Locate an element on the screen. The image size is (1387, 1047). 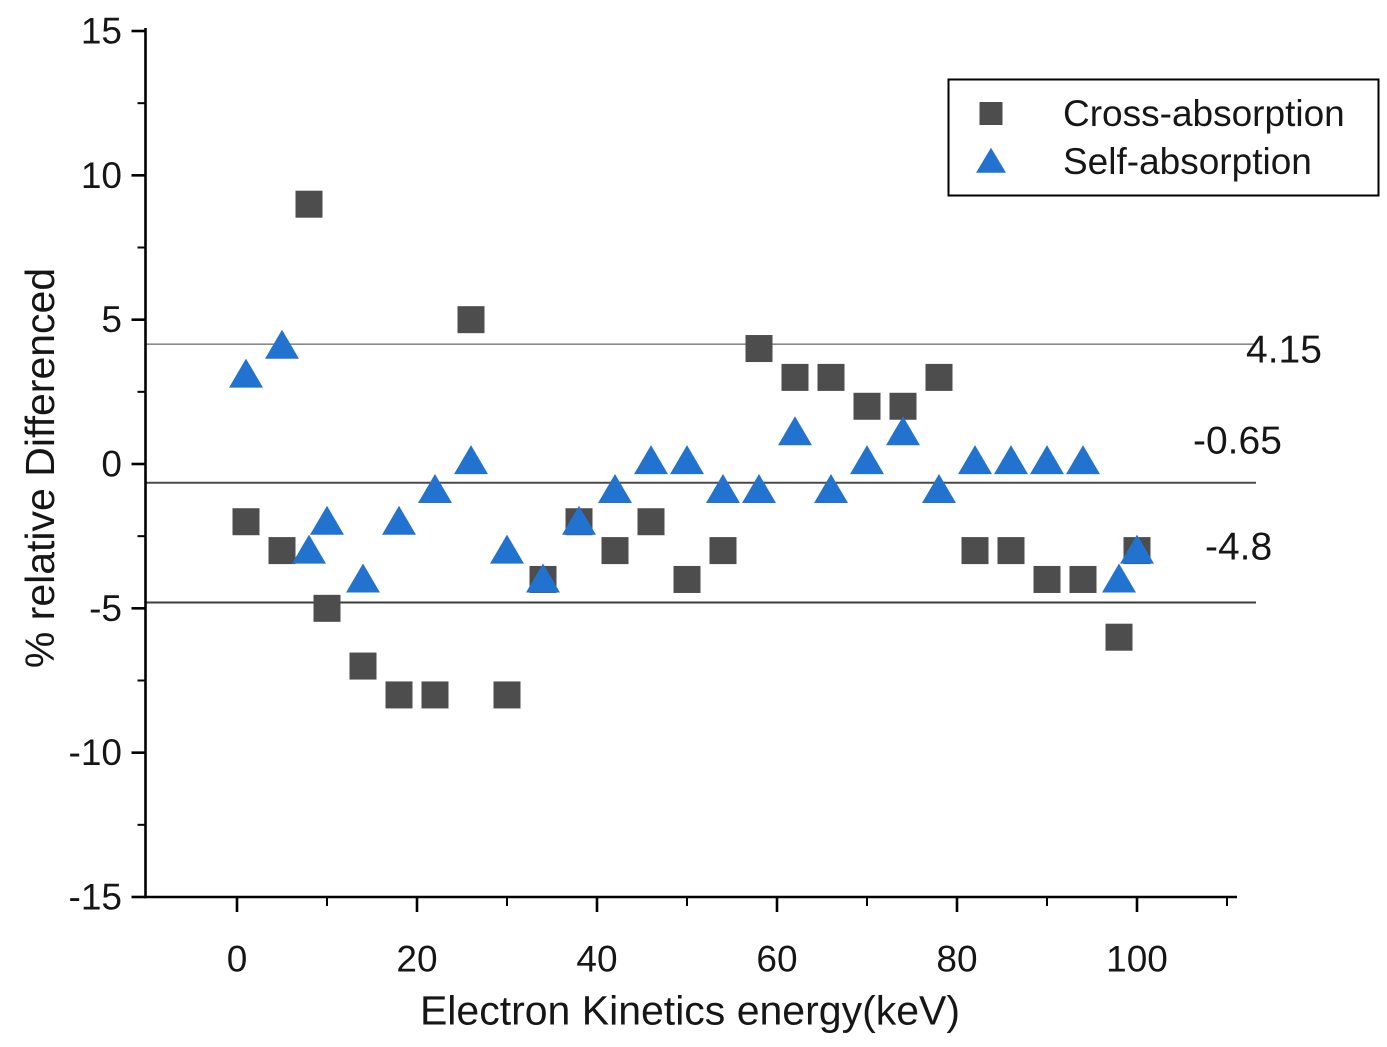
x-tick-label: 40 is located at coordinates (596, 958).